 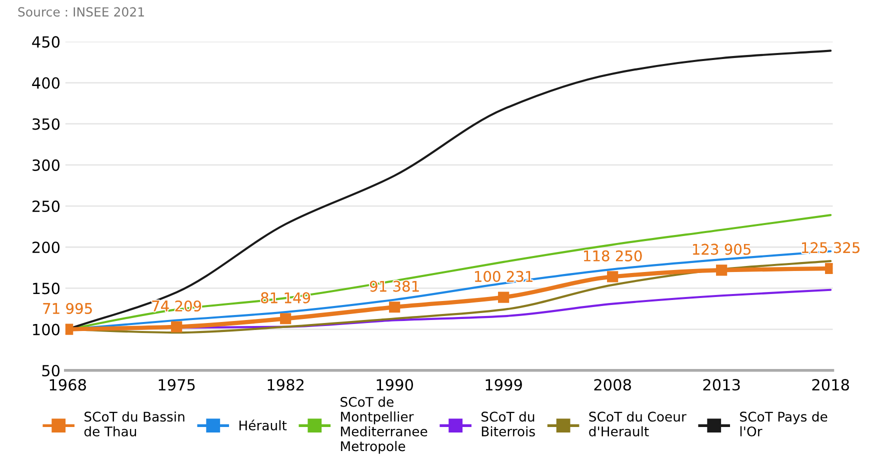 What do you see at coordinates (46, 42) in the screenshot?
I see `y-tick-label: 450` at bounding box center [46, 42].